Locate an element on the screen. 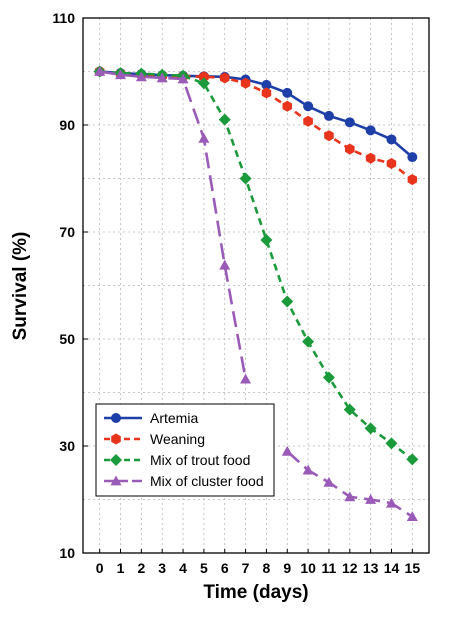 The image size is (450, 617). x-tick-label: 10 is located at coordinates (308, 568).